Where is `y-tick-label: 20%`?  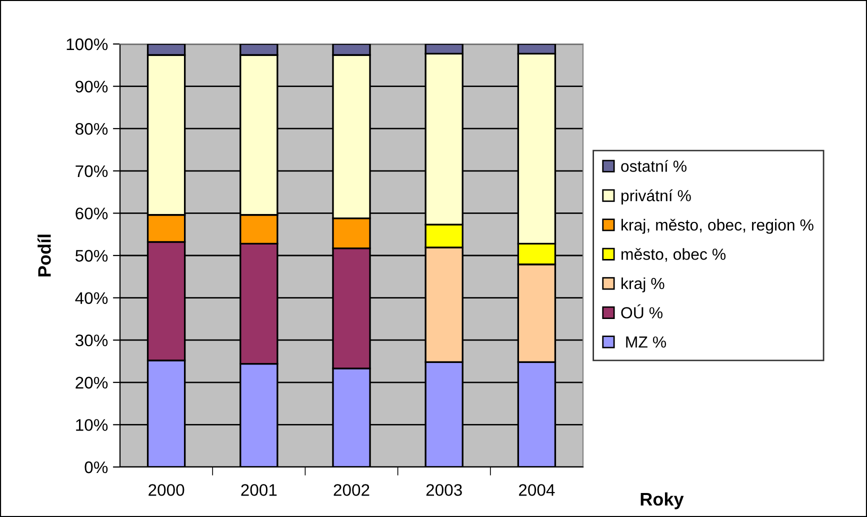
y-tick-label: 20% is located at coordinates (92, 382).